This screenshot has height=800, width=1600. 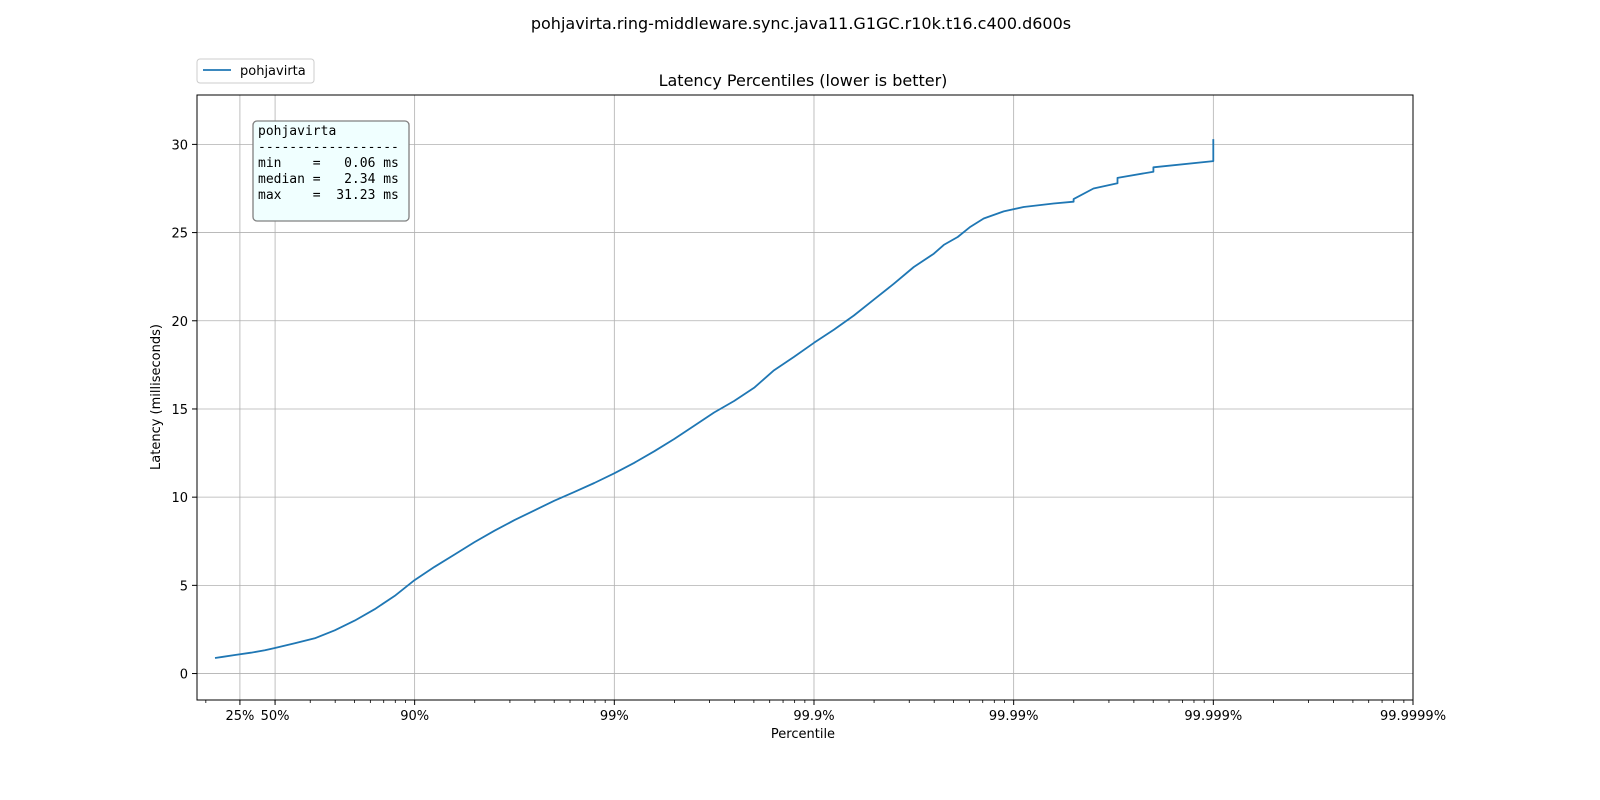 What do you see at coordinates (184, 586) in the screenshot?
I see `y-tick-label: 5` at bounding box center [184, 586].